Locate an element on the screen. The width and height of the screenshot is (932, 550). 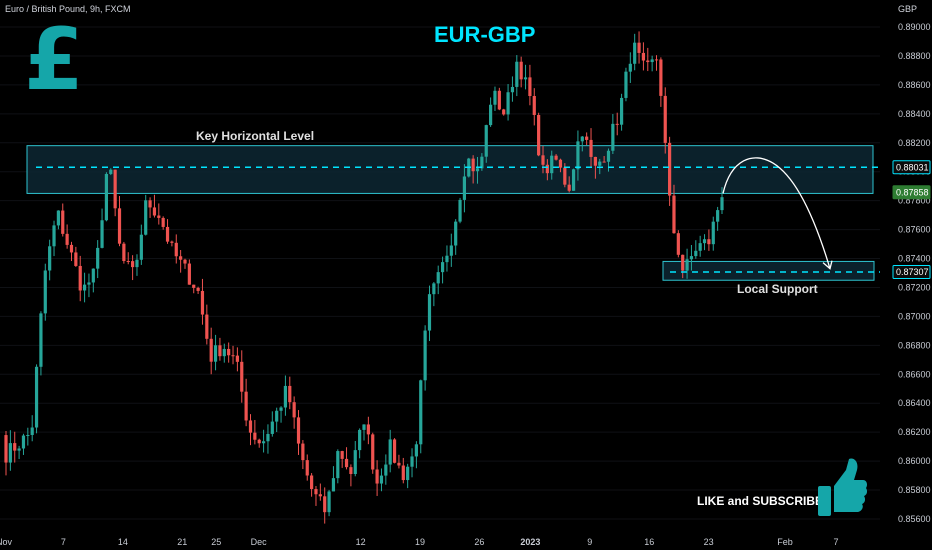
y-tick-label: 0.87200 is located at coordinates (914, 287).